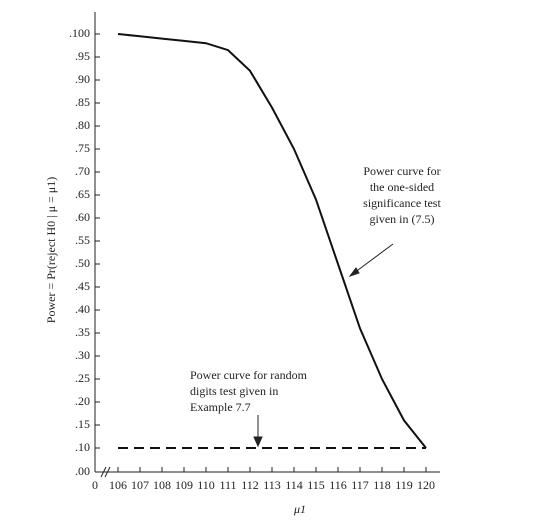  Describe the element at coordinates (82, 79) in the screenshot. I see `y-tick-label: .90` at that location.